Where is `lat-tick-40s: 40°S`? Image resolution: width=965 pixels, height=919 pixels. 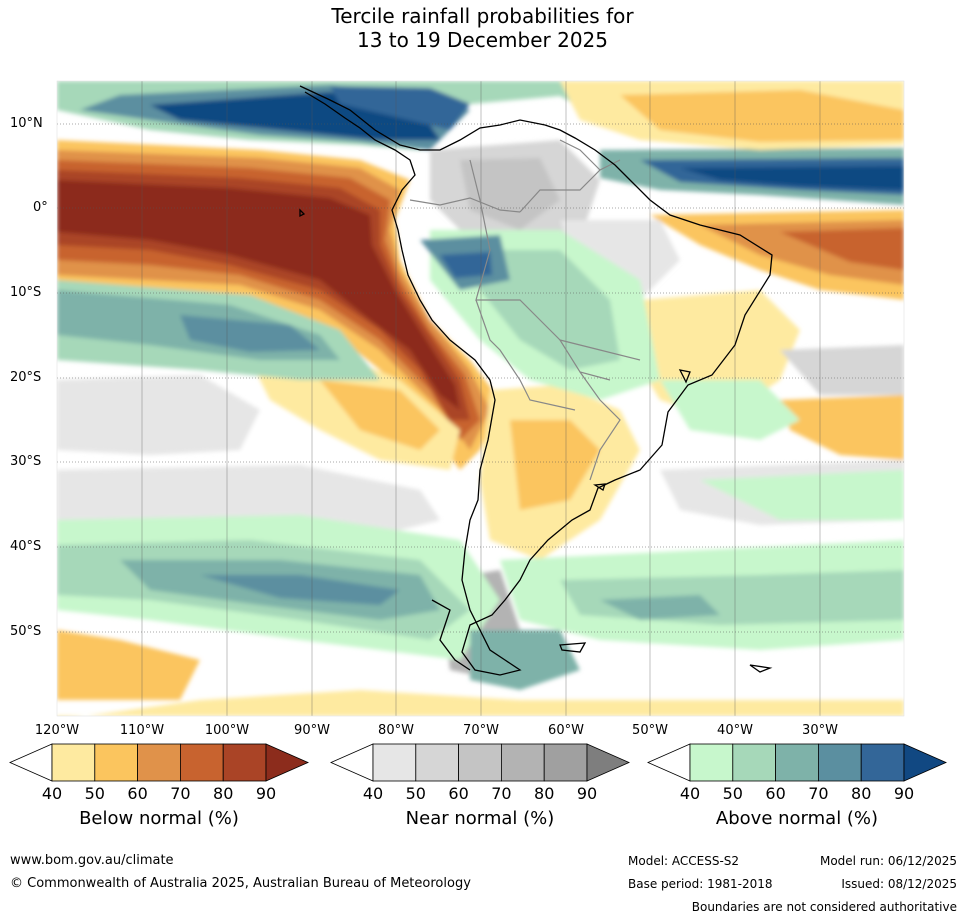
lat-tick-40s: 40°S is located at coordinates (26, 546).